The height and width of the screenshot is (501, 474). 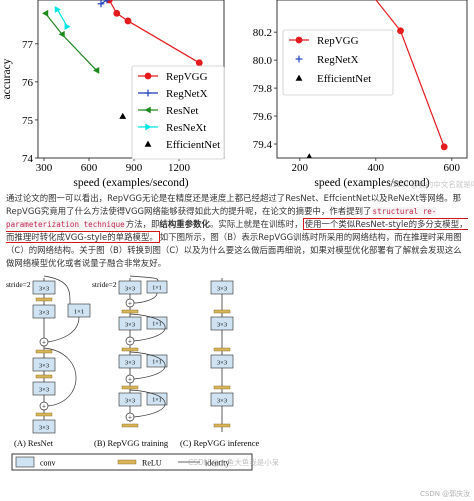 What do you see at coordinates (131, 443) in the screenshot?
I see `caption-repvgg-training: (B) RepVGG training` at bounding box center [131, 443].